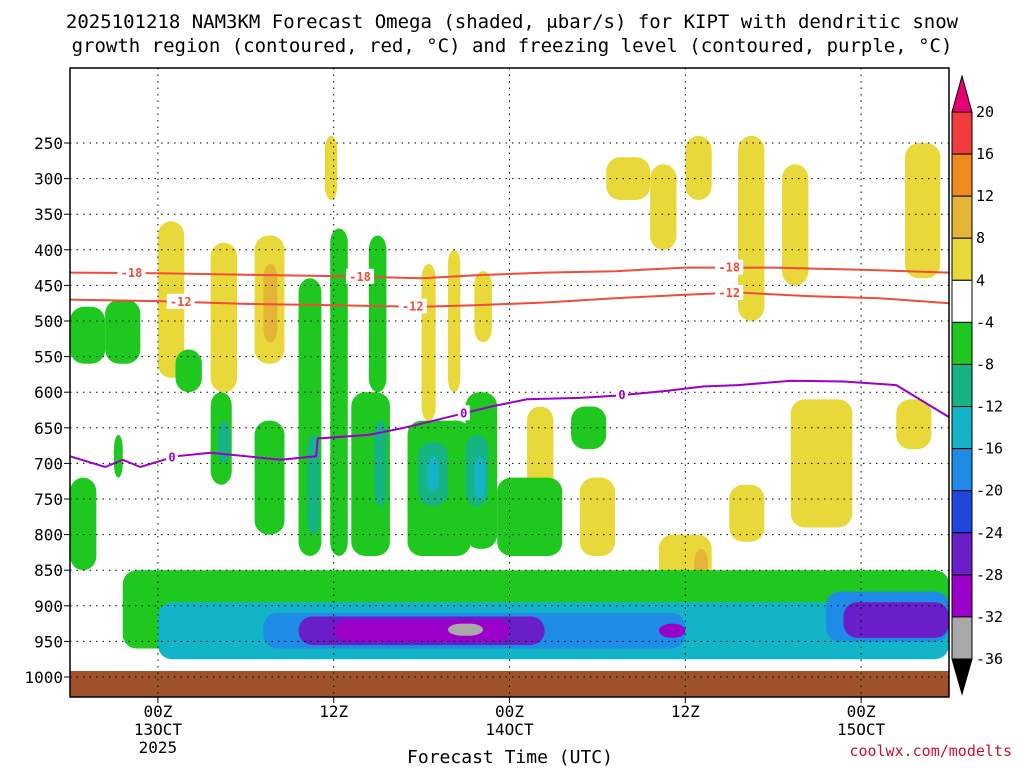 This screenshot has height=768, width=1024. What do you see at coordinates (985, 154) in the screenshot?
I see `colorbar-label: 16` at bounding box center [985, 154].